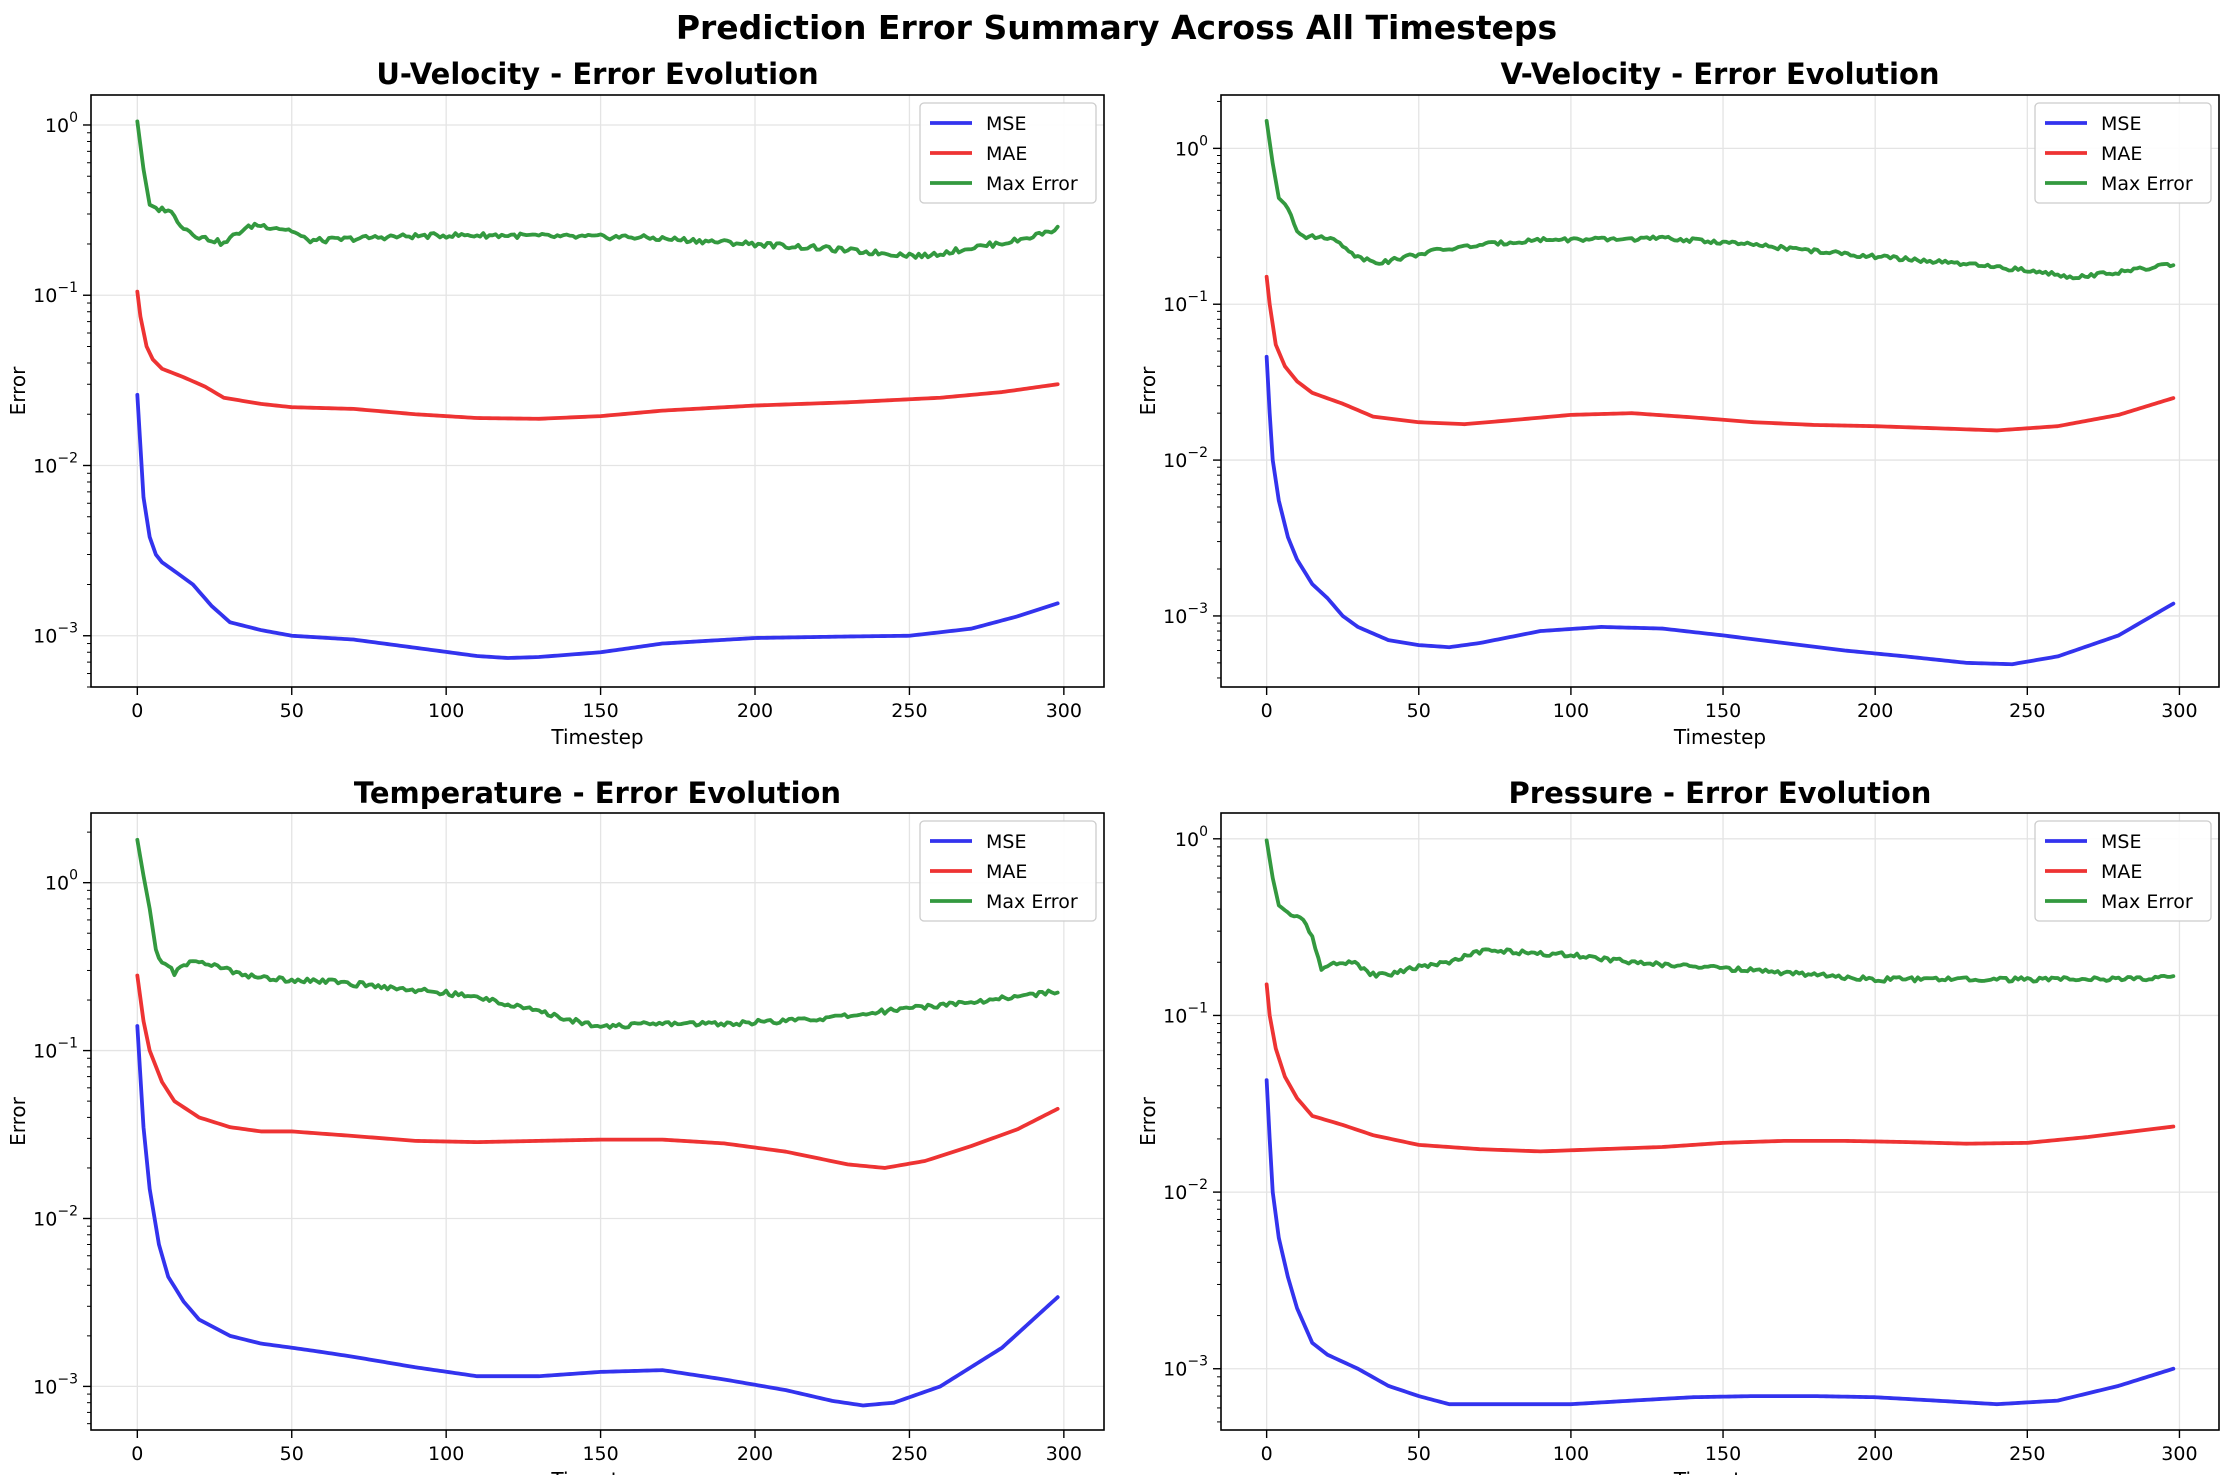 The image size is (2233, 1475). Describe the element at coordinates (1719, 74) in the screenshot. I see `chart-title: V-Velocity - Error Evolution` at that location.